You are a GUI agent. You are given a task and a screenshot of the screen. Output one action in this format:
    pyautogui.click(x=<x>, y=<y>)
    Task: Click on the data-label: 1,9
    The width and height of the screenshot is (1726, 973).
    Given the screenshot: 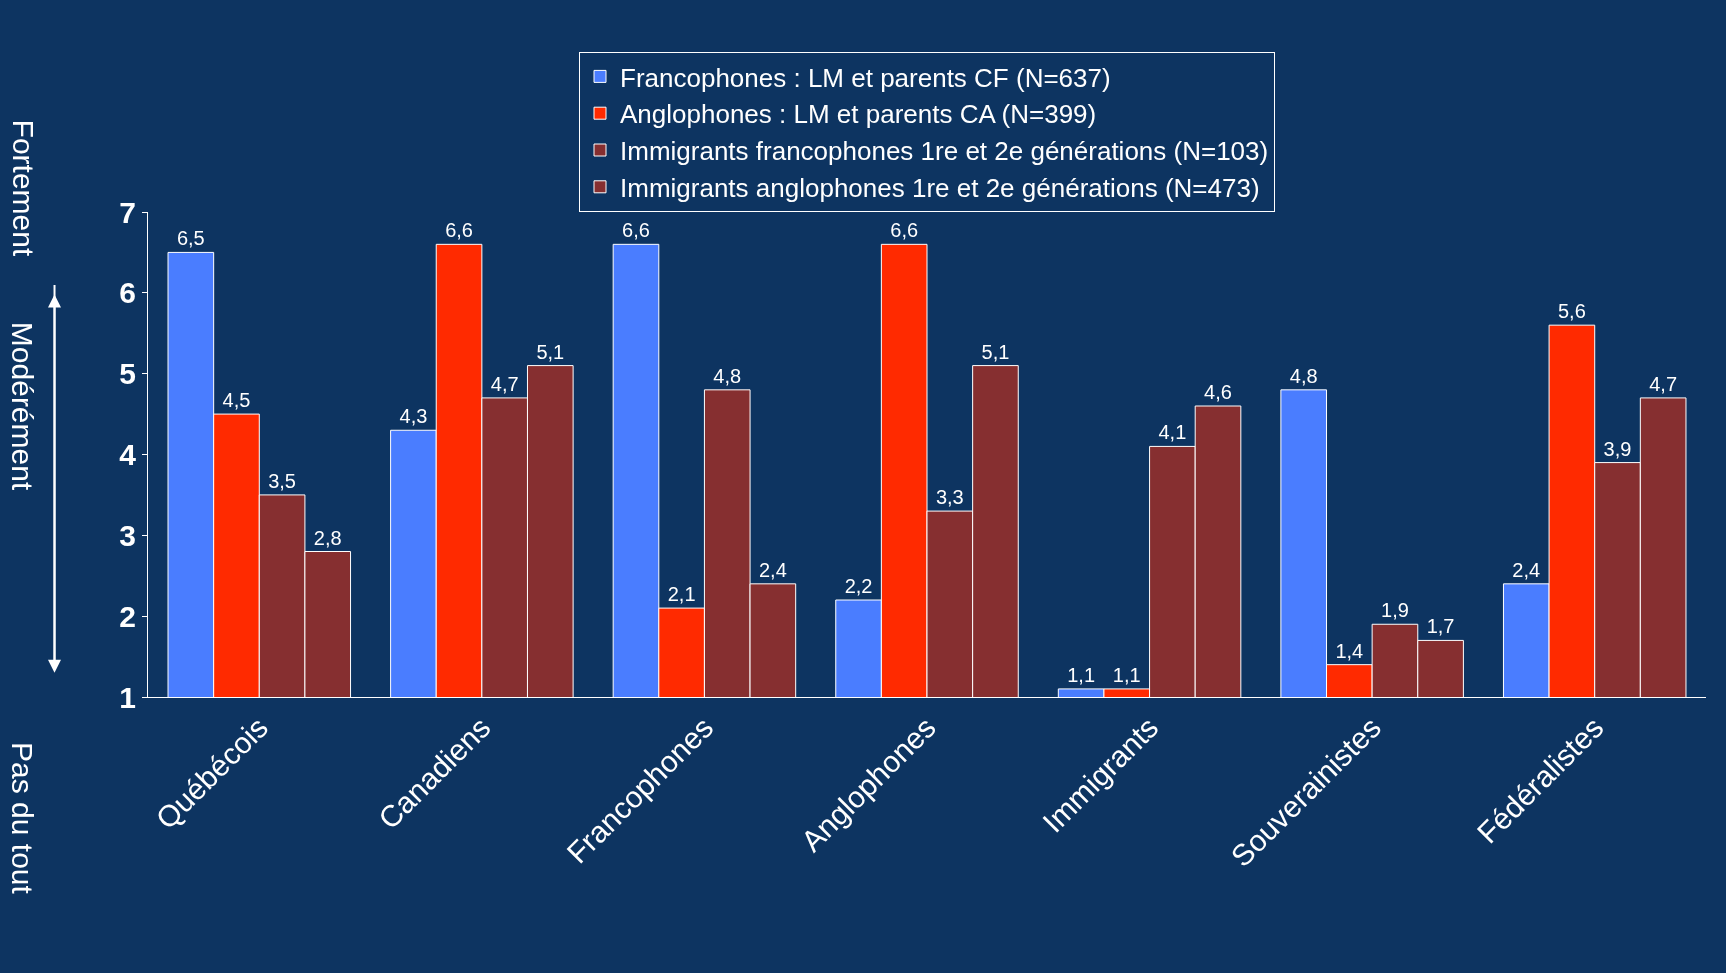 What is the action you would take?
    pyautogui.click(x=1395, y=610)
    